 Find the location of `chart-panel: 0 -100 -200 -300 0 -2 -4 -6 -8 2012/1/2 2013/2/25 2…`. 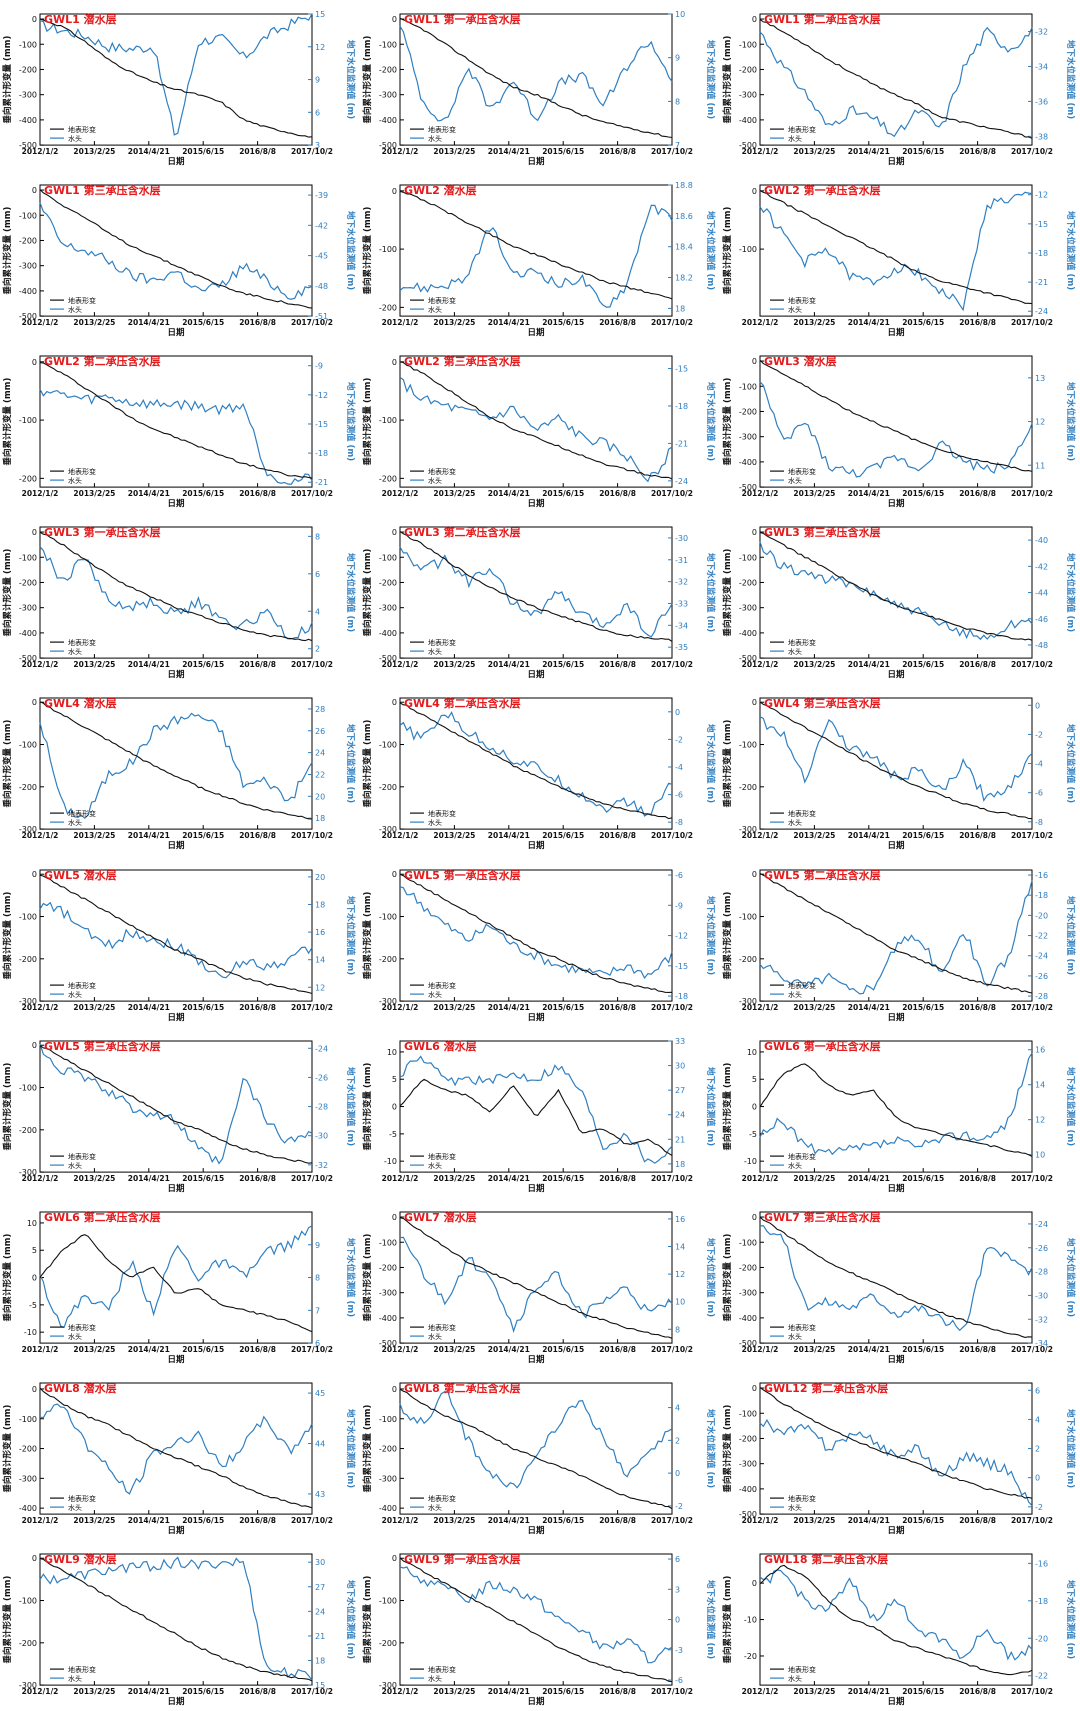

chart-panel: 0 -100 -200 -300 0 -2 -4 -6 -8 2012/1/2 2013/2/25 2… is located at coordinates (899, 773).